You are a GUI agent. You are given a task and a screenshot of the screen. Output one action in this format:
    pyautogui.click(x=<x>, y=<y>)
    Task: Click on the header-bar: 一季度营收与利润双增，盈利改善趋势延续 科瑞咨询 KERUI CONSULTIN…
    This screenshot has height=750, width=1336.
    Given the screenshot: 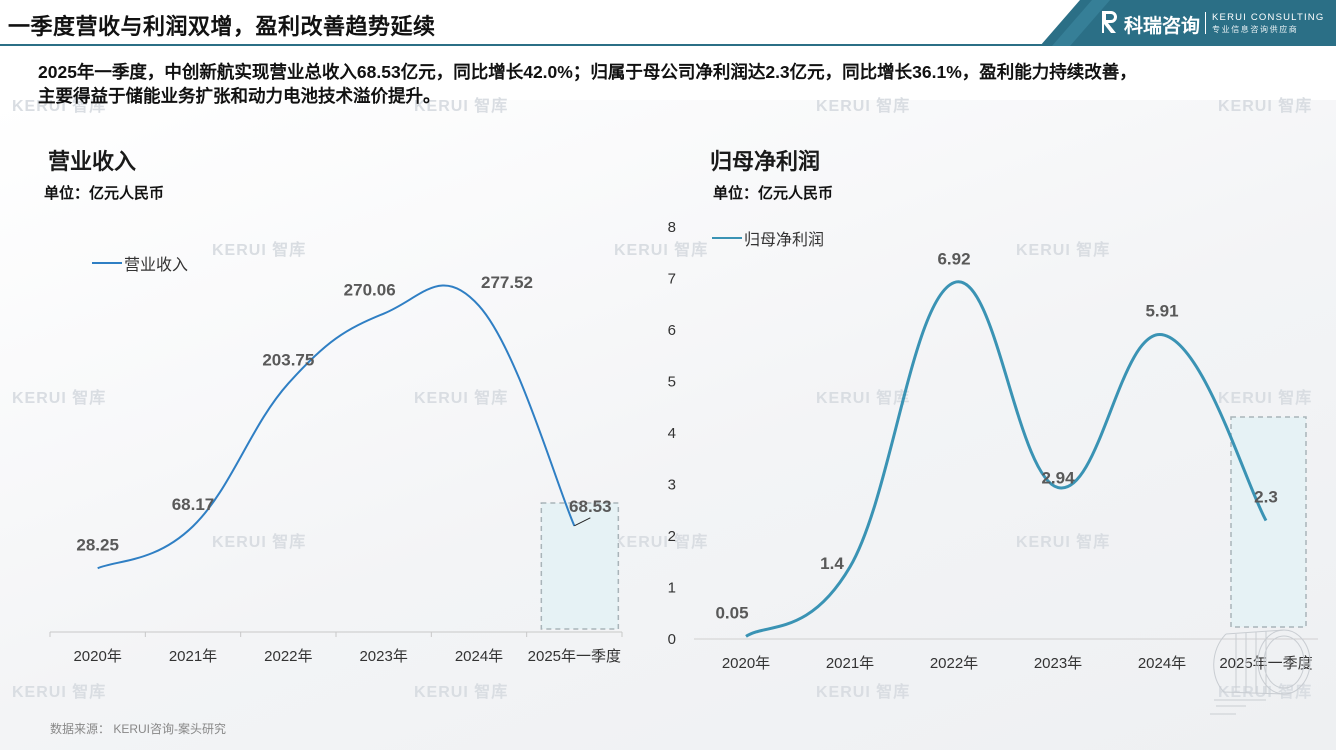 What is the action you would take?
    pyautogui.click(x=668, y=23)
    